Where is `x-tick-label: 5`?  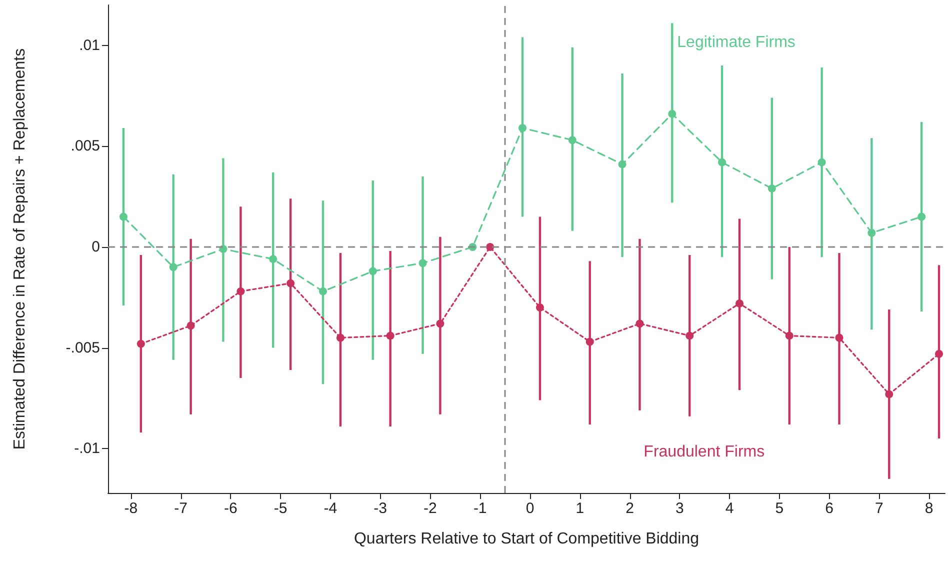
x-tick-label: 5 is located at coordinates (779, 508).